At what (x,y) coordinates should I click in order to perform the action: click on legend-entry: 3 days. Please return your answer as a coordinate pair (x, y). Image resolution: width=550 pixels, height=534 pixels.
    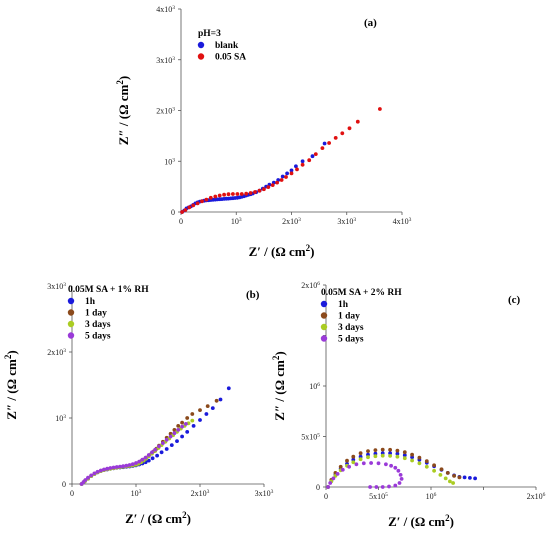
    Looking at the image, I should click on (351, 328).